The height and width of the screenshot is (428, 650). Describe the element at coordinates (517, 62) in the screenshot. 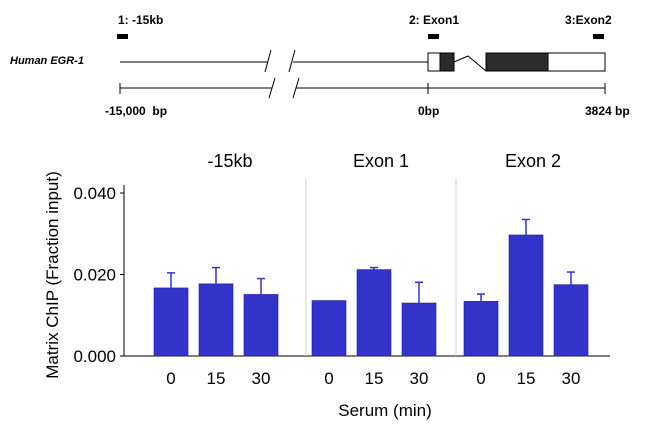

I see `exon2-coding-box` at that location.